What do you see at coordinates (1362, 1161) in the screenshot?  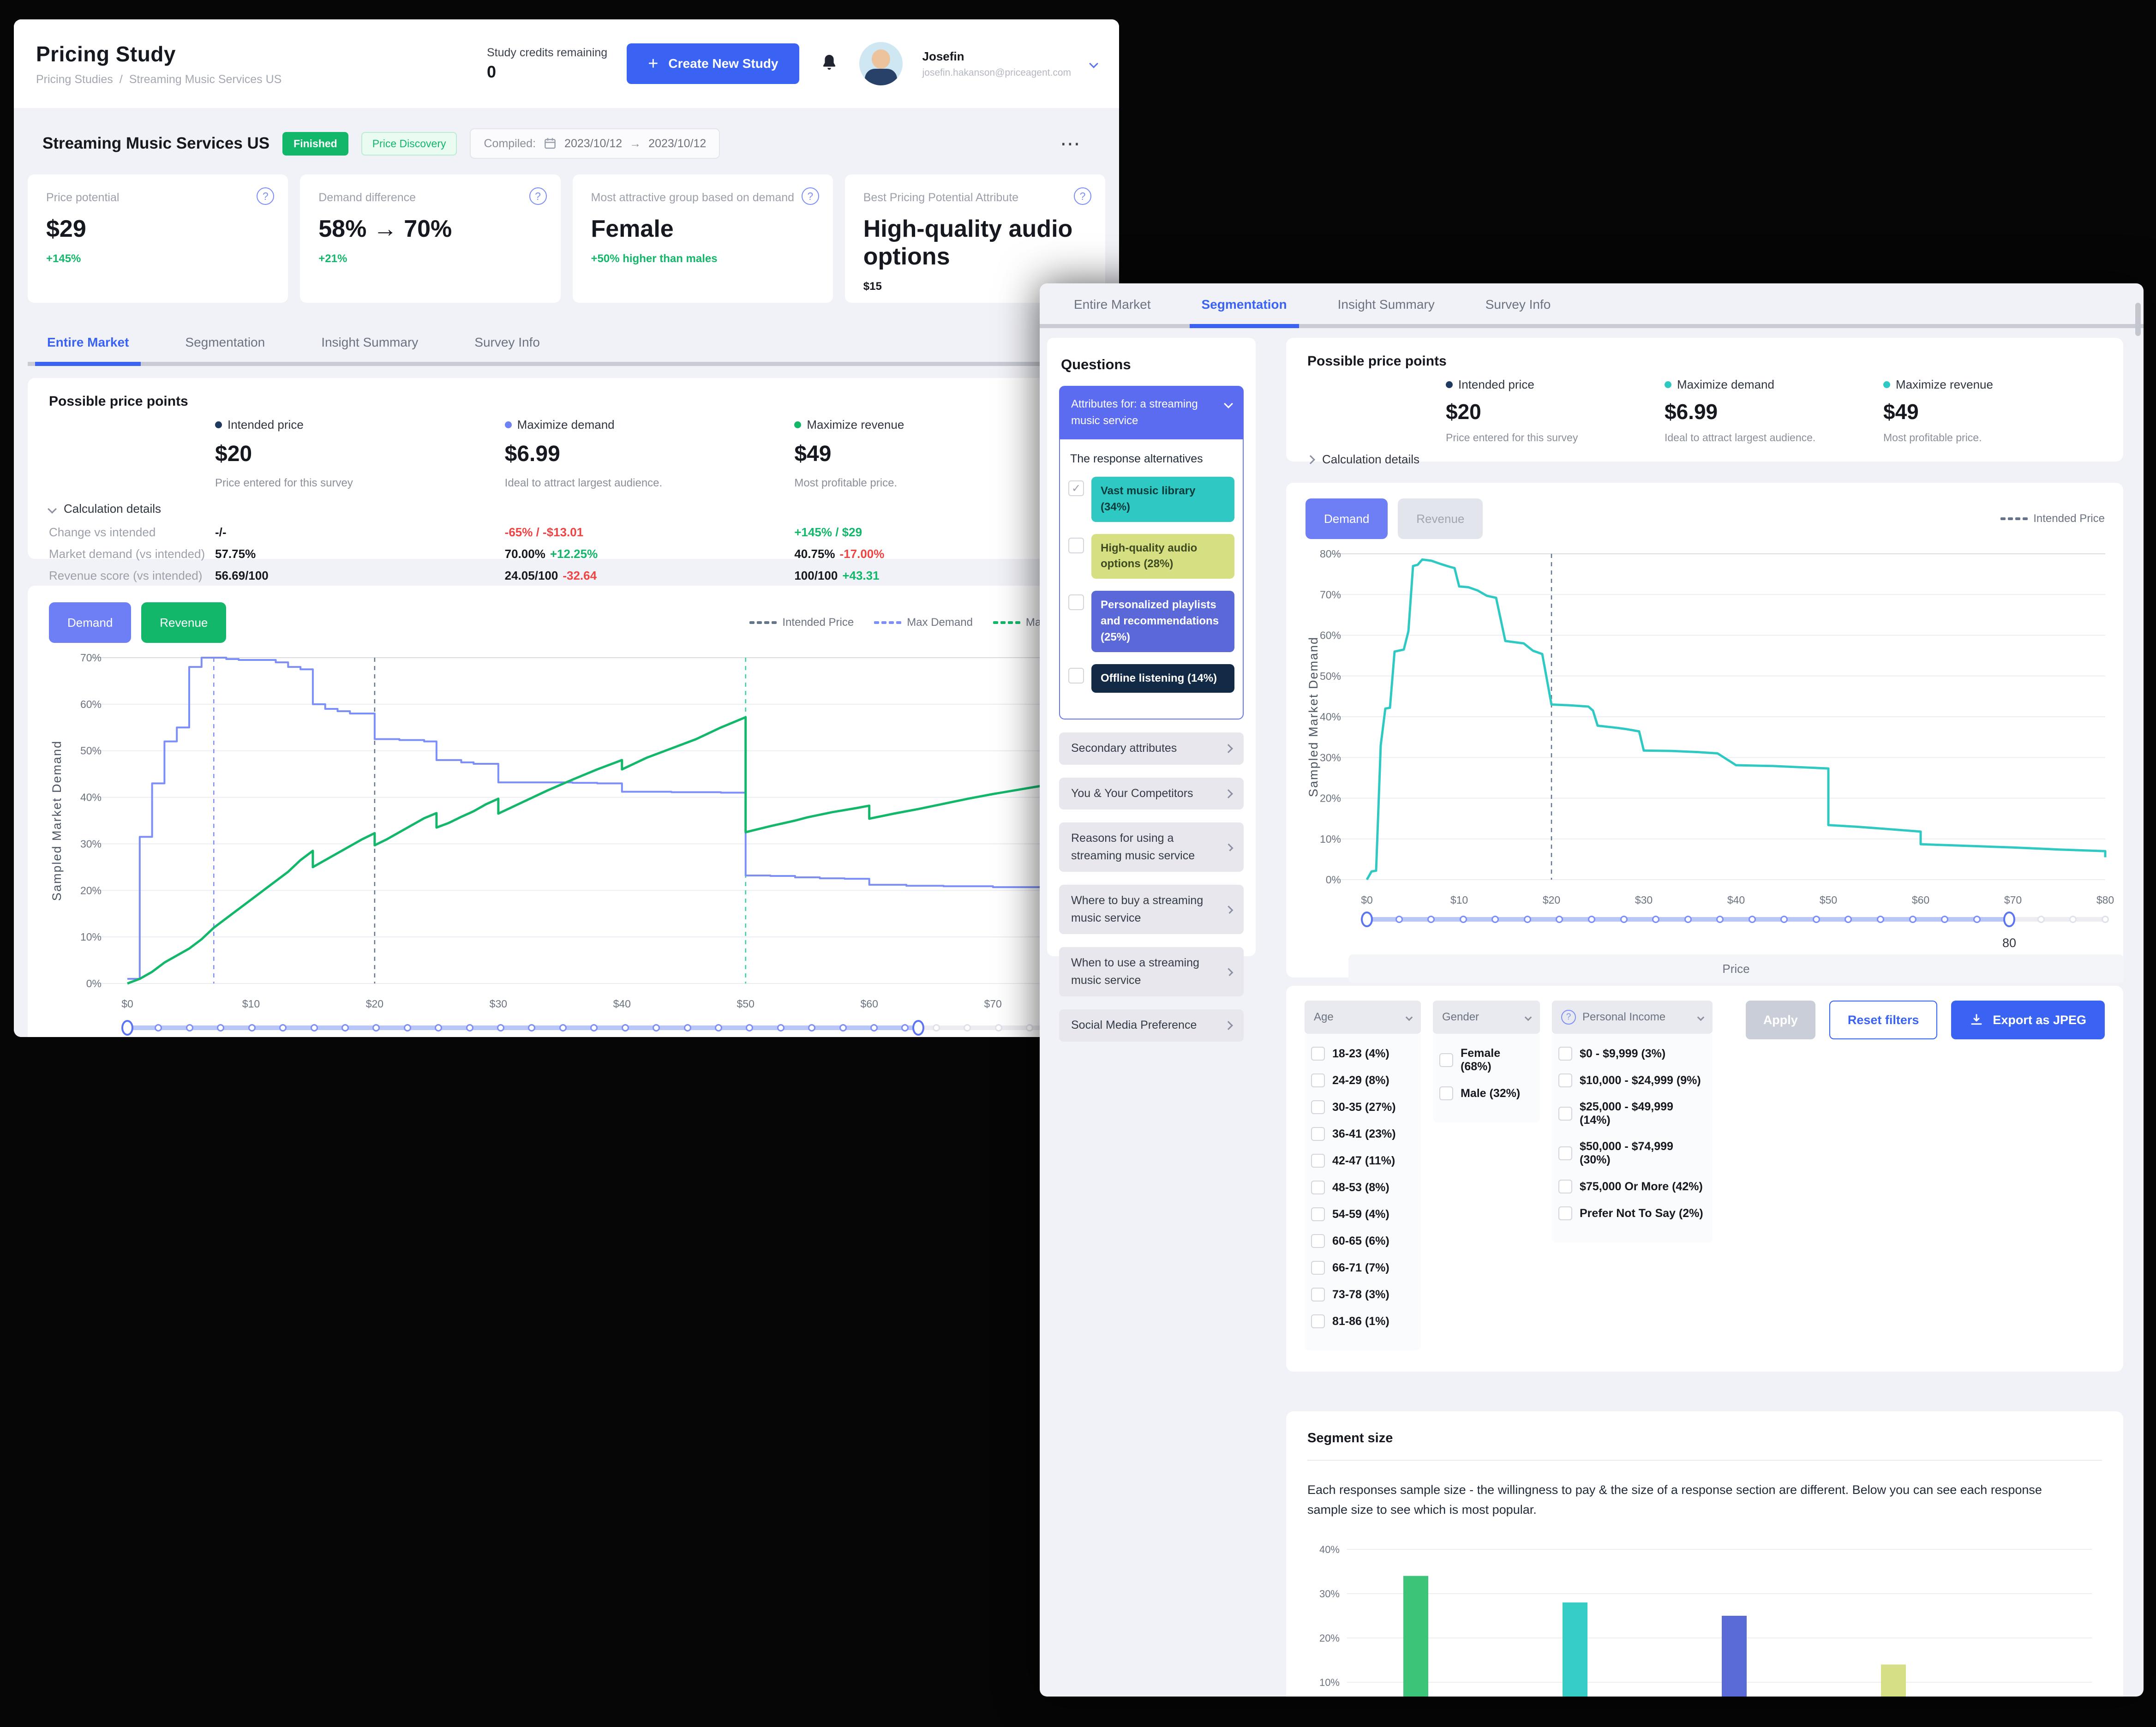 I see `filter-option: 42-47 (11%)` at bounding box center [1362, 1161].